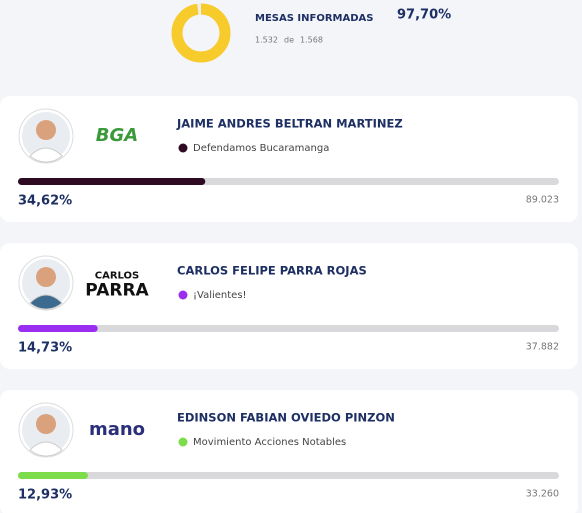 This screenshot has height=513, width=582. Describe the element at coordinates (45, 201) in the screenshot. I see `share-label: 34,62%` at that location.